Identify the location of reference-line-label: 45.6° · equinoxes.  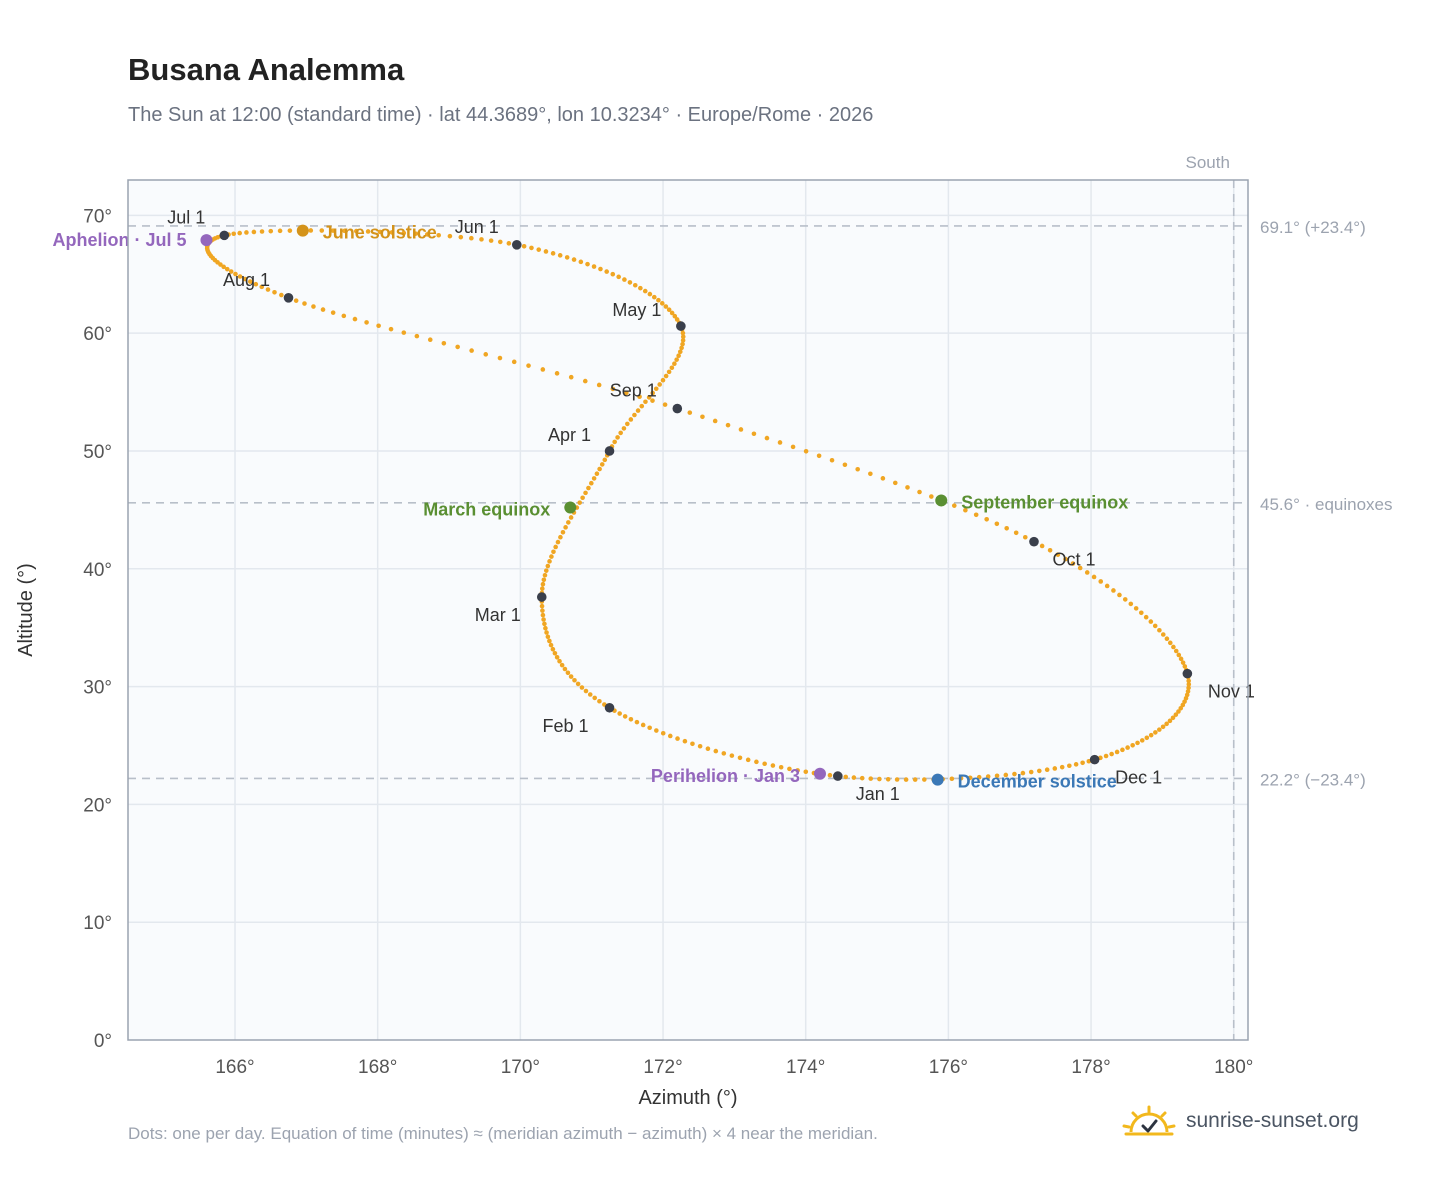
(1326, 504).